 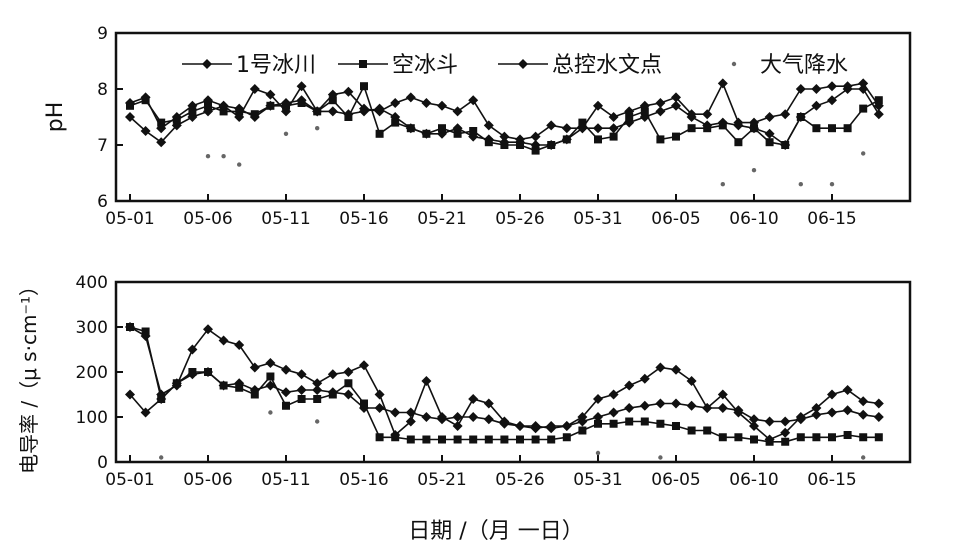 I want to click on conductivity-x-tick-label: 05-11, so click(x=285, y=480).